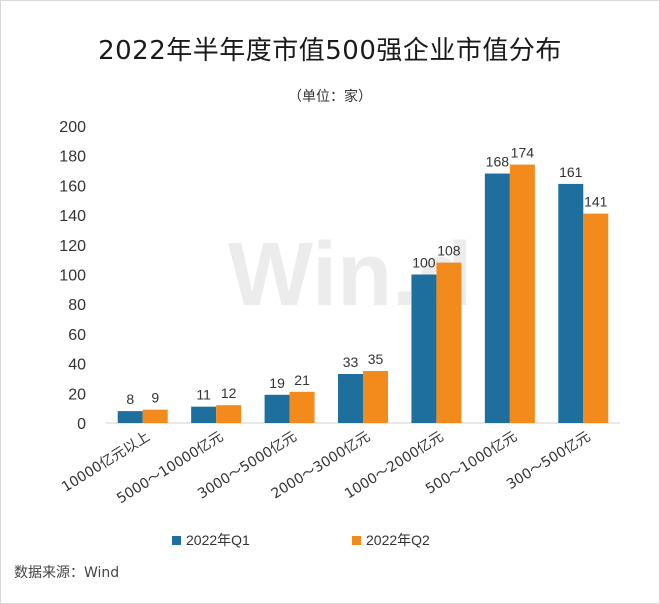 The height and width of the screenshot is (604, 660). I want to click on y-tick-label: 60, so click(77, 335).